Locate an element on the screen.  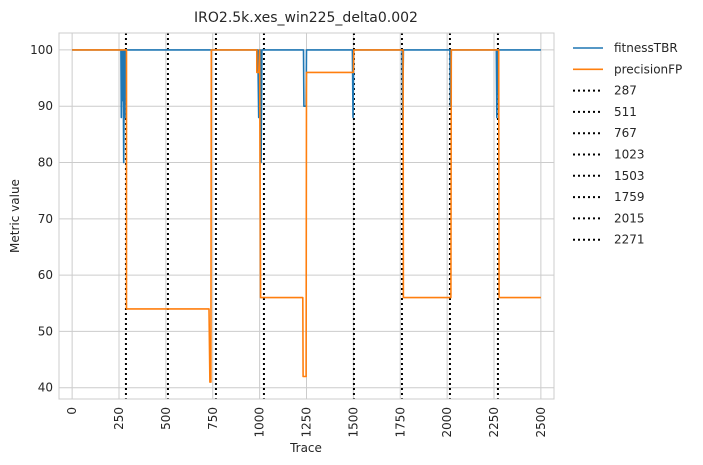
x-tick-label: 0 is located at coordinates (72, 411).